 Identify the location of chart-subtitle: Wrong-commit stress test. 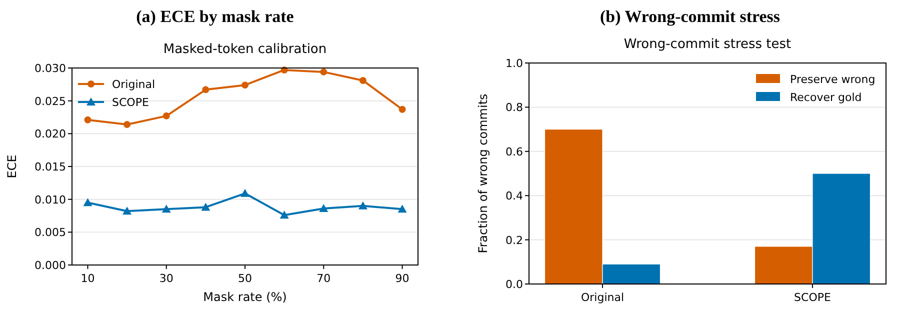
(708, 44).